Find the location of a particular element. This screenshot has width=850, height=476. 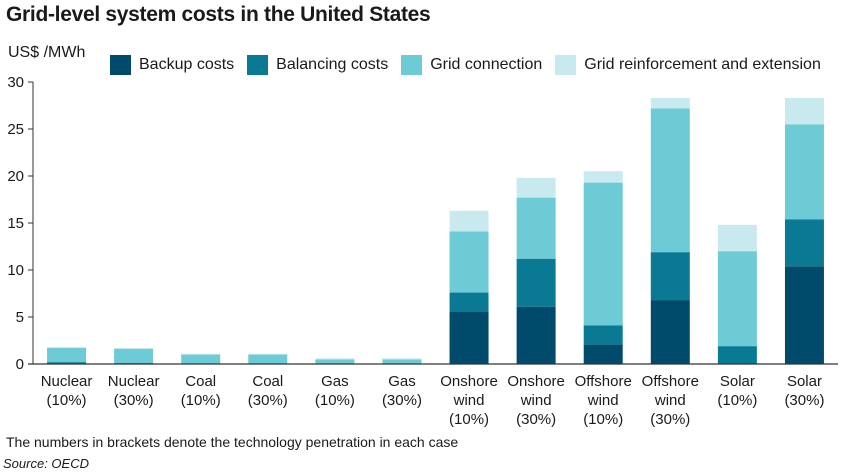

y-tick-label: 25 is located at coordinates (15, 129).